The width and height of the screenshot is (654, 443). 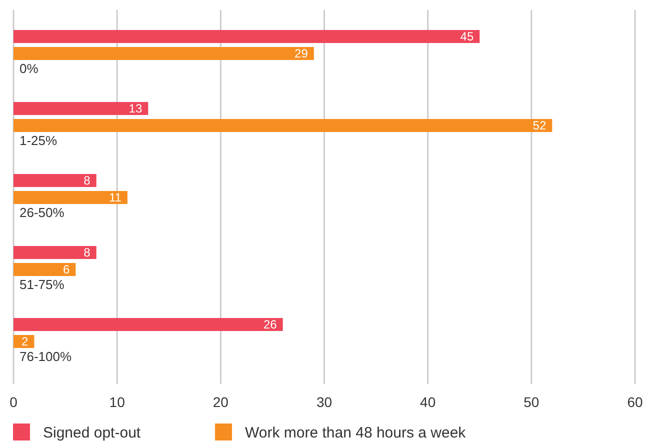 What do you see at coordinates (635, 402) in the screenshot?
I see `x-tick-label: 60` at bounding box center [635, 402].